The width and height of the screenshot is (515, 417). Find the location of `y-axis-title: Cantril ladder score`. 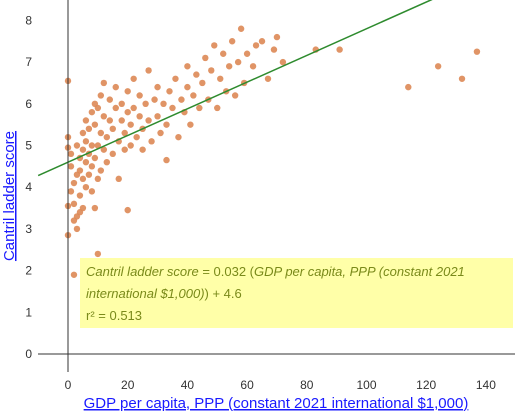

y-axis-title: Cantril ladder score is located at coordinates (9, 196).